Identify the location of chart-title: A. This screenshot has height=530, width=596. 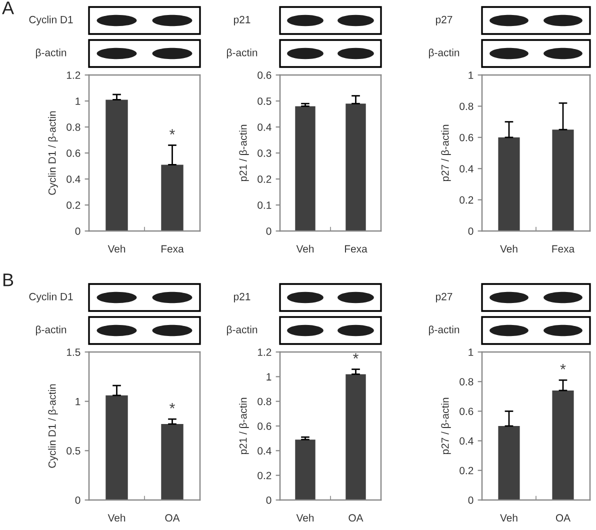
(8, 8).